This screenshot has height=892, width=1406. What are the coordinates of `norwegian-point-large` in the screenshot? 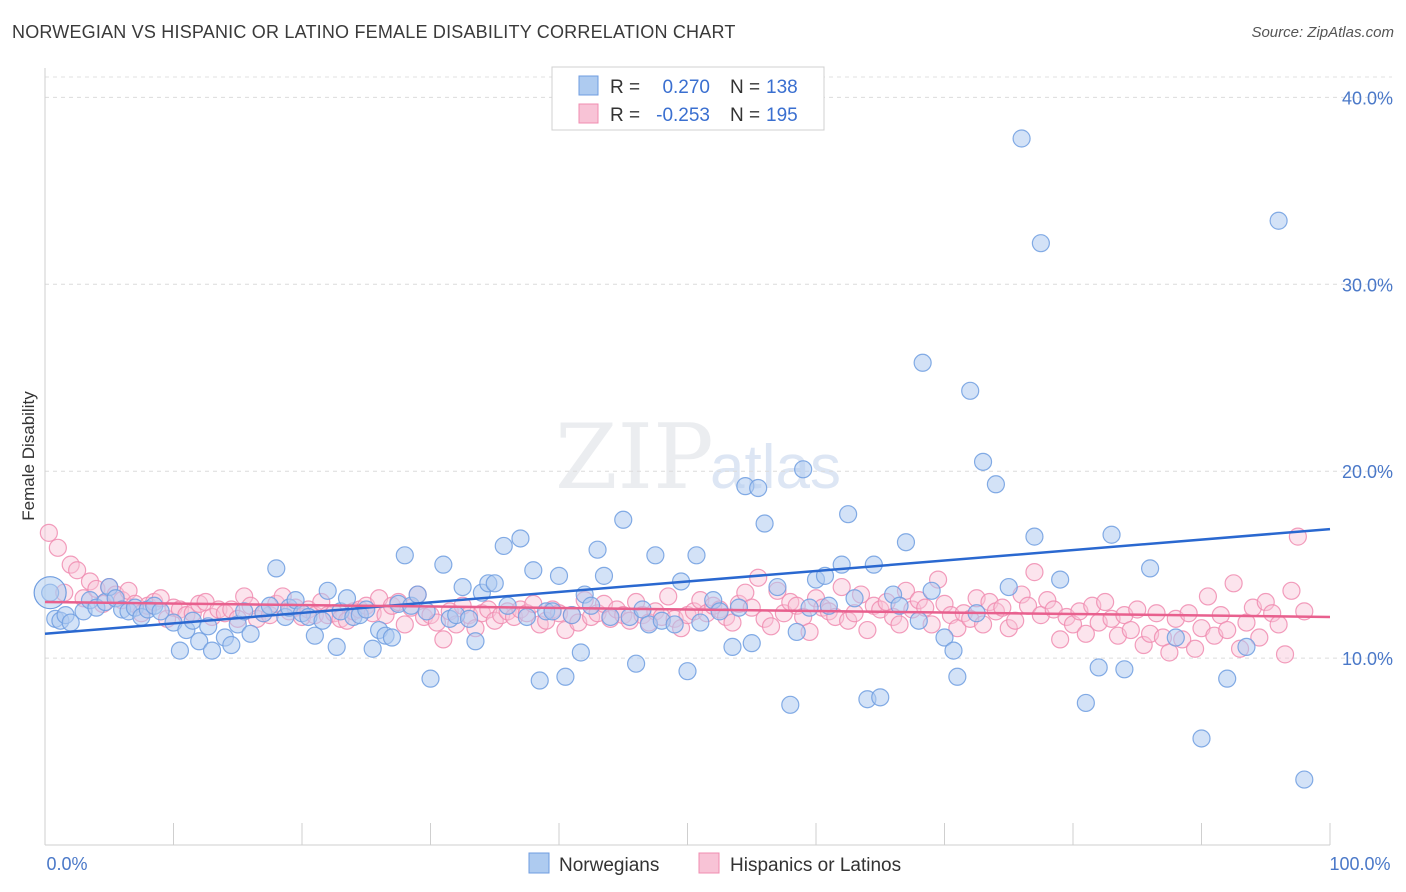 It's located at (50, 593).